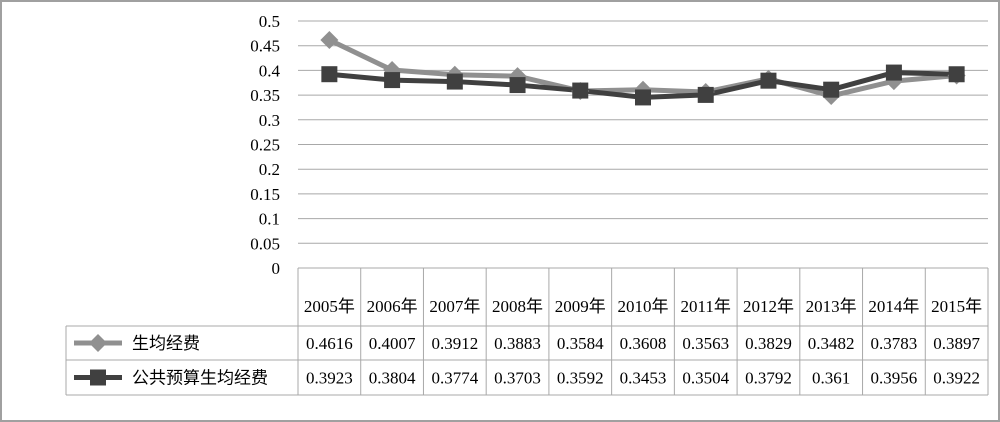 Image resolution: width=1000 pixels, height=422 pixels. I want to click on table-cell-value: 0.4616, so click(329, 343).